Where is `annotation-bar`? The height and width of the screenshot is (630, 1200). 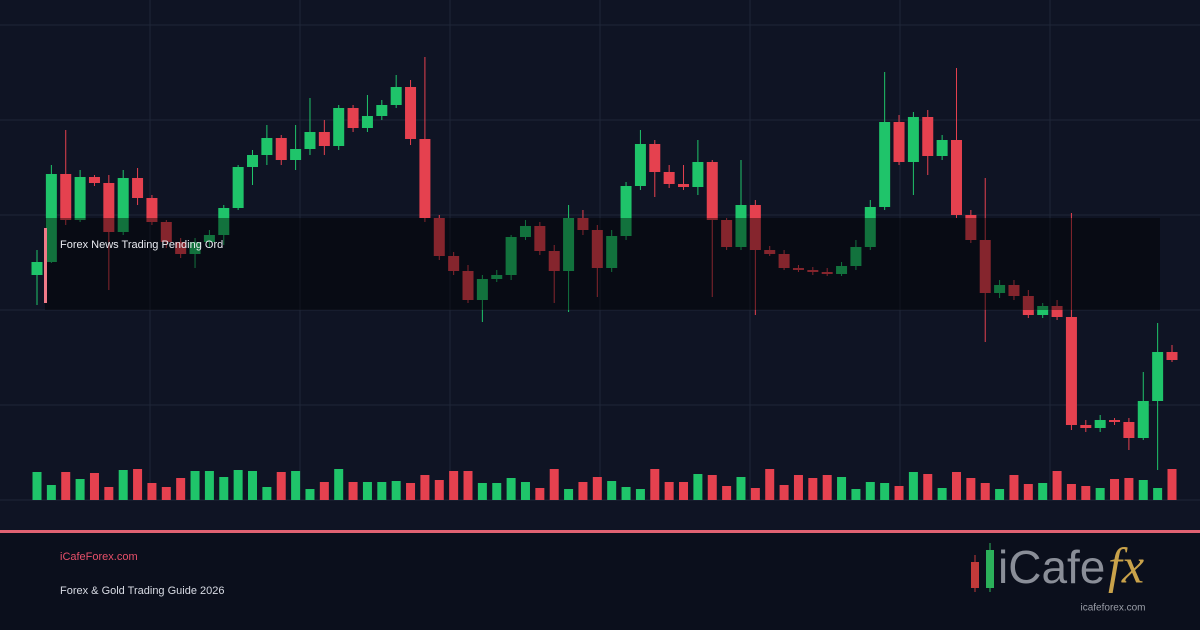
annotation-bar is located at coordinates (45, 265).